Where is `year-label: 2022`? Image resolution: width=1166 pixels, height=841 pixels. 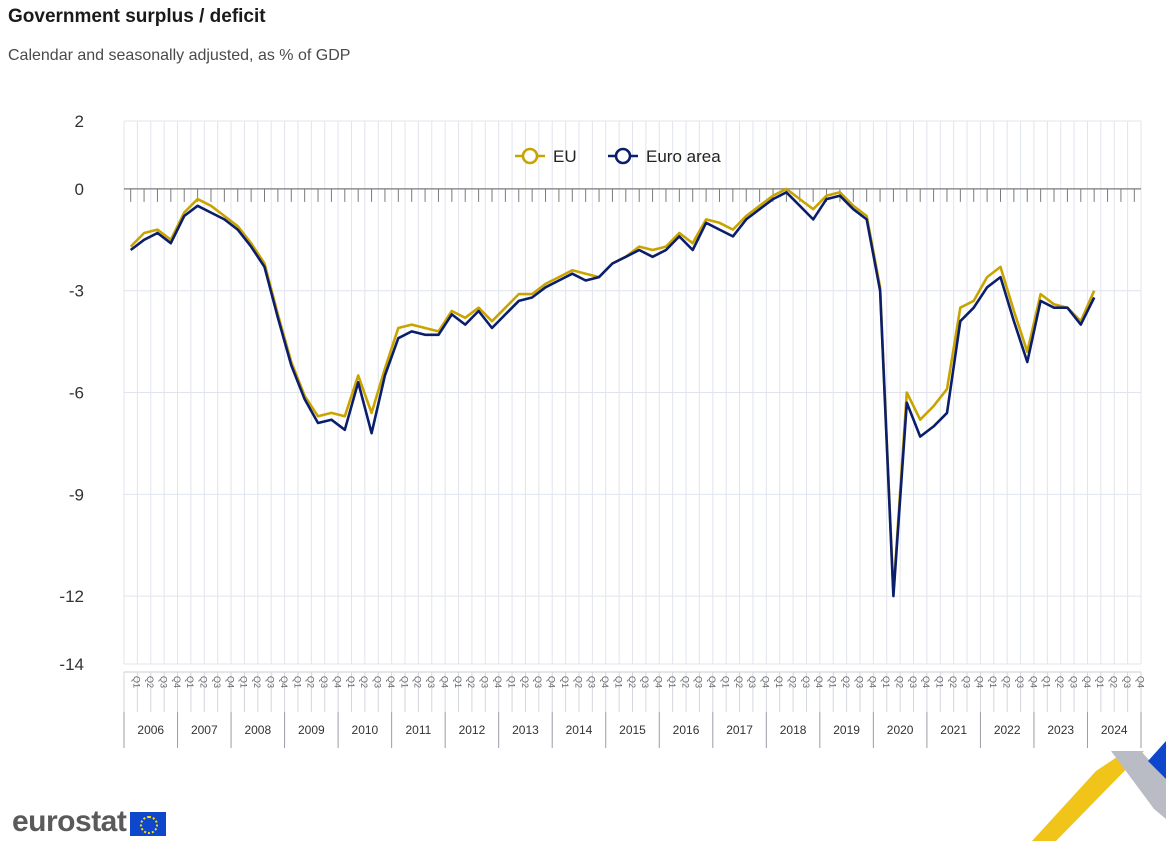
year-label: 2022 is located at coordinates (1007, 730).